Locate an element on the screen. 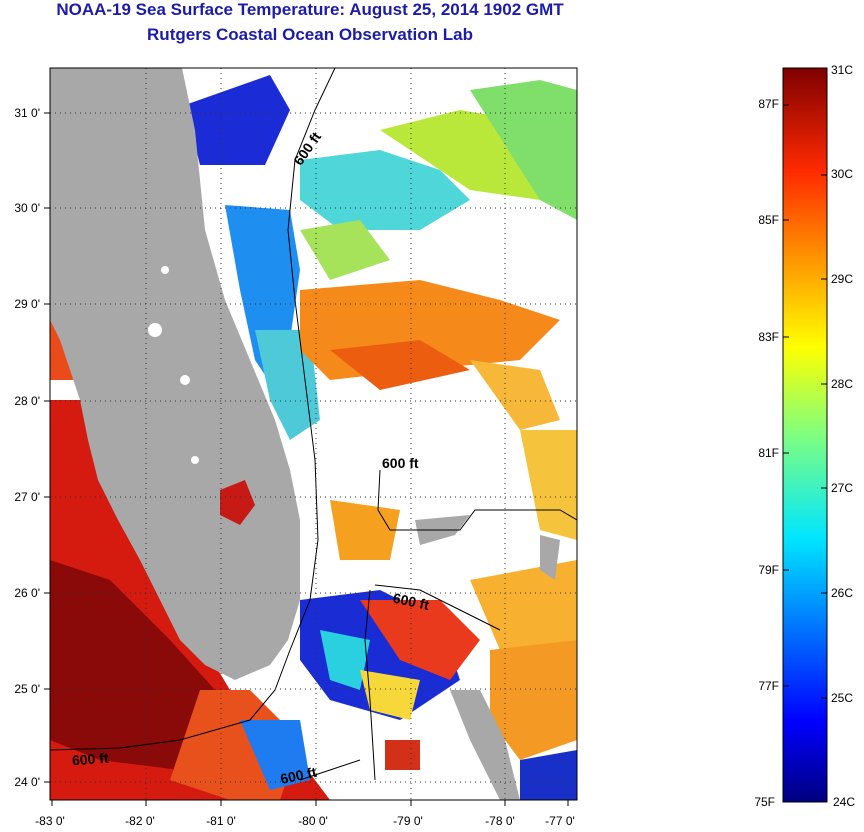  celsius-label: 25C is located at coordinates (842, 698).